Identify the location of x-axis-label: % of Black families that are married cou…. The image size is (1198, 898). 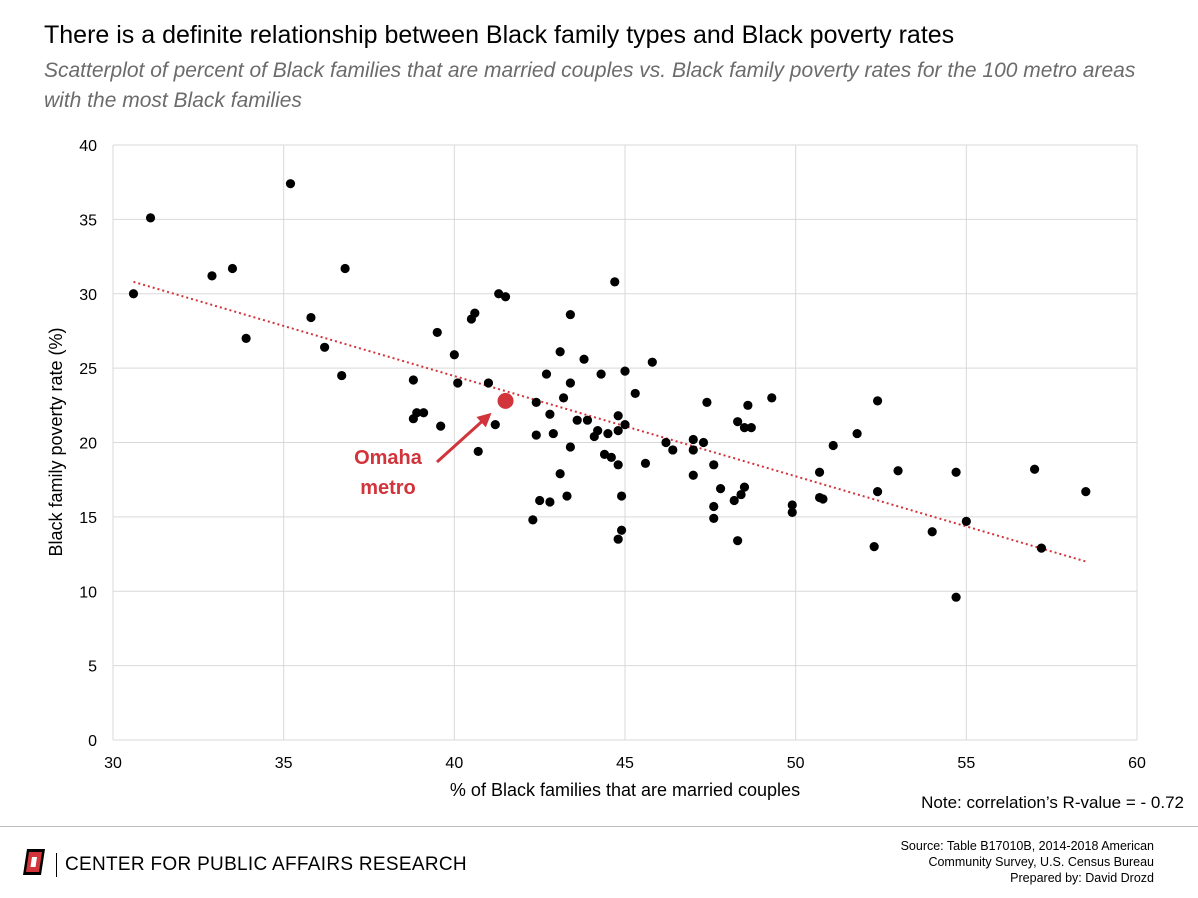
(625, 790).